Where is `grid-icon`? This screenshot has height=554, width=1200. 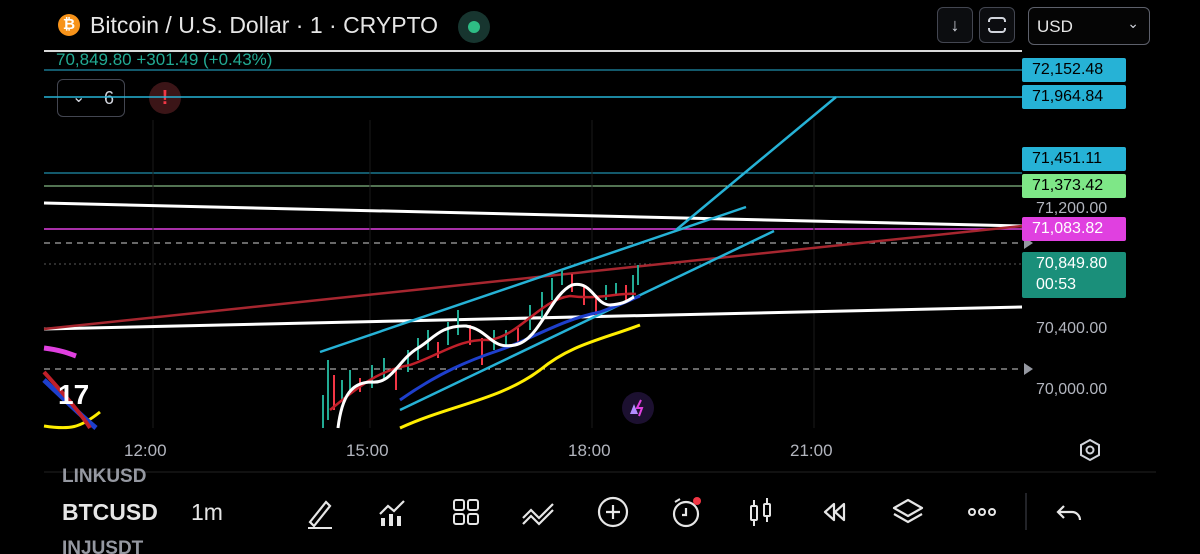 grid-icon is located at coordinates (466, 512).